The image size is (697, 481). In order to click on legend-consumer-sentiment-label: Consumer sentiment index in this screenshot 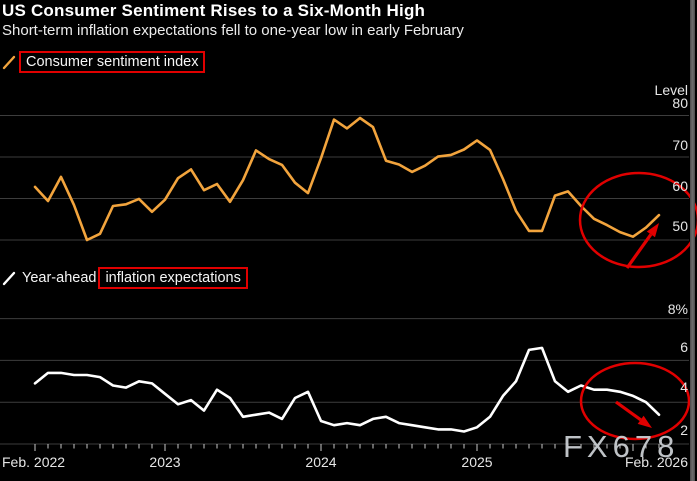, I will do `click(112, 62)`.